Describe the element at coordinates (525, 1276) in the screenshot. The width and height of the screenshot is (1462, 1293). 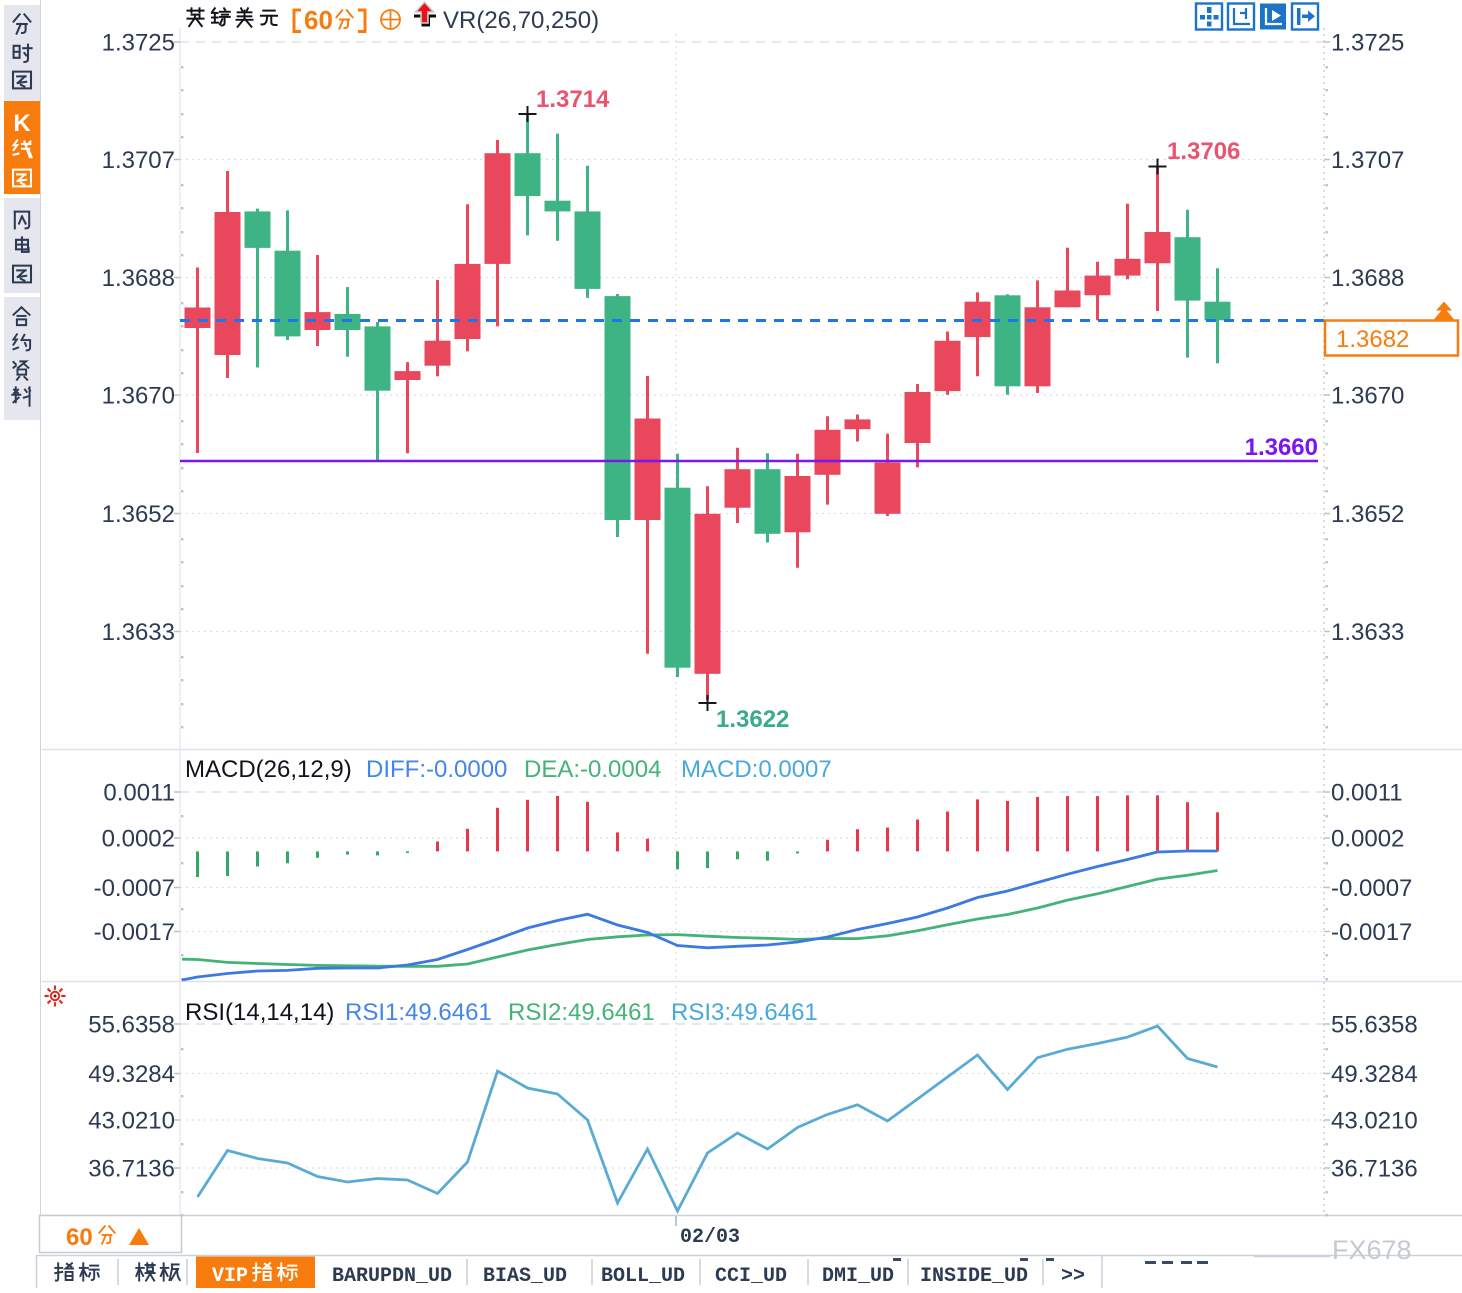
I see `svg-text: BIAS_UD` at that location.